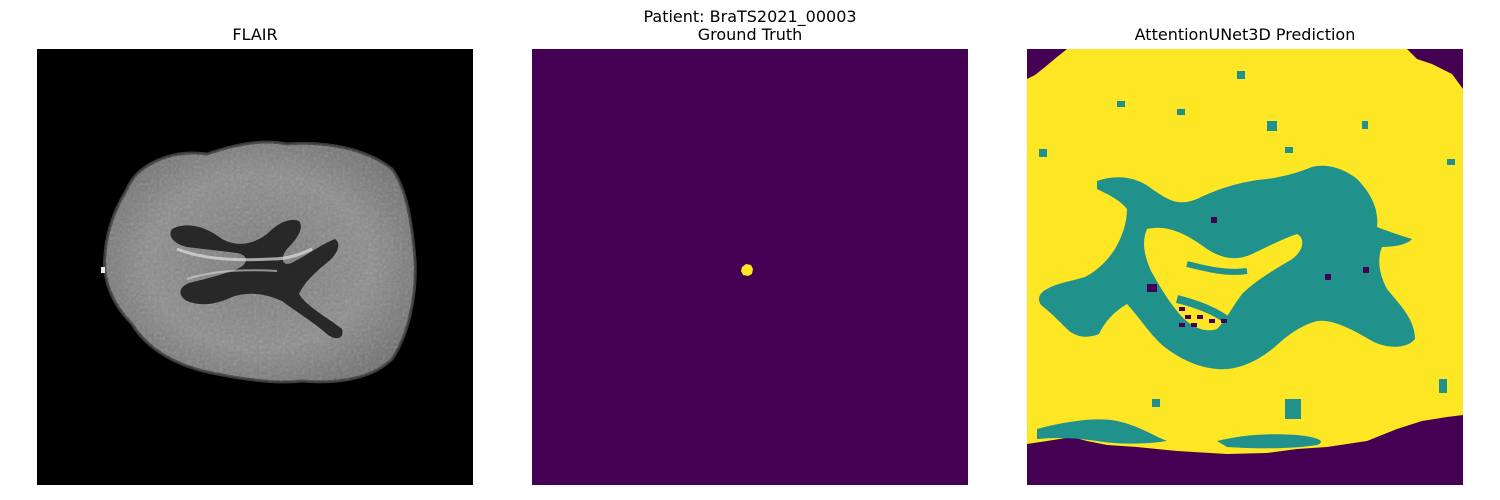 The image size is (1500, 500). Describe the element at coordinates (1245, 34) in the screenshot. I see `prediction-panel-title: AttentionUNet3D Prediction` at that location.